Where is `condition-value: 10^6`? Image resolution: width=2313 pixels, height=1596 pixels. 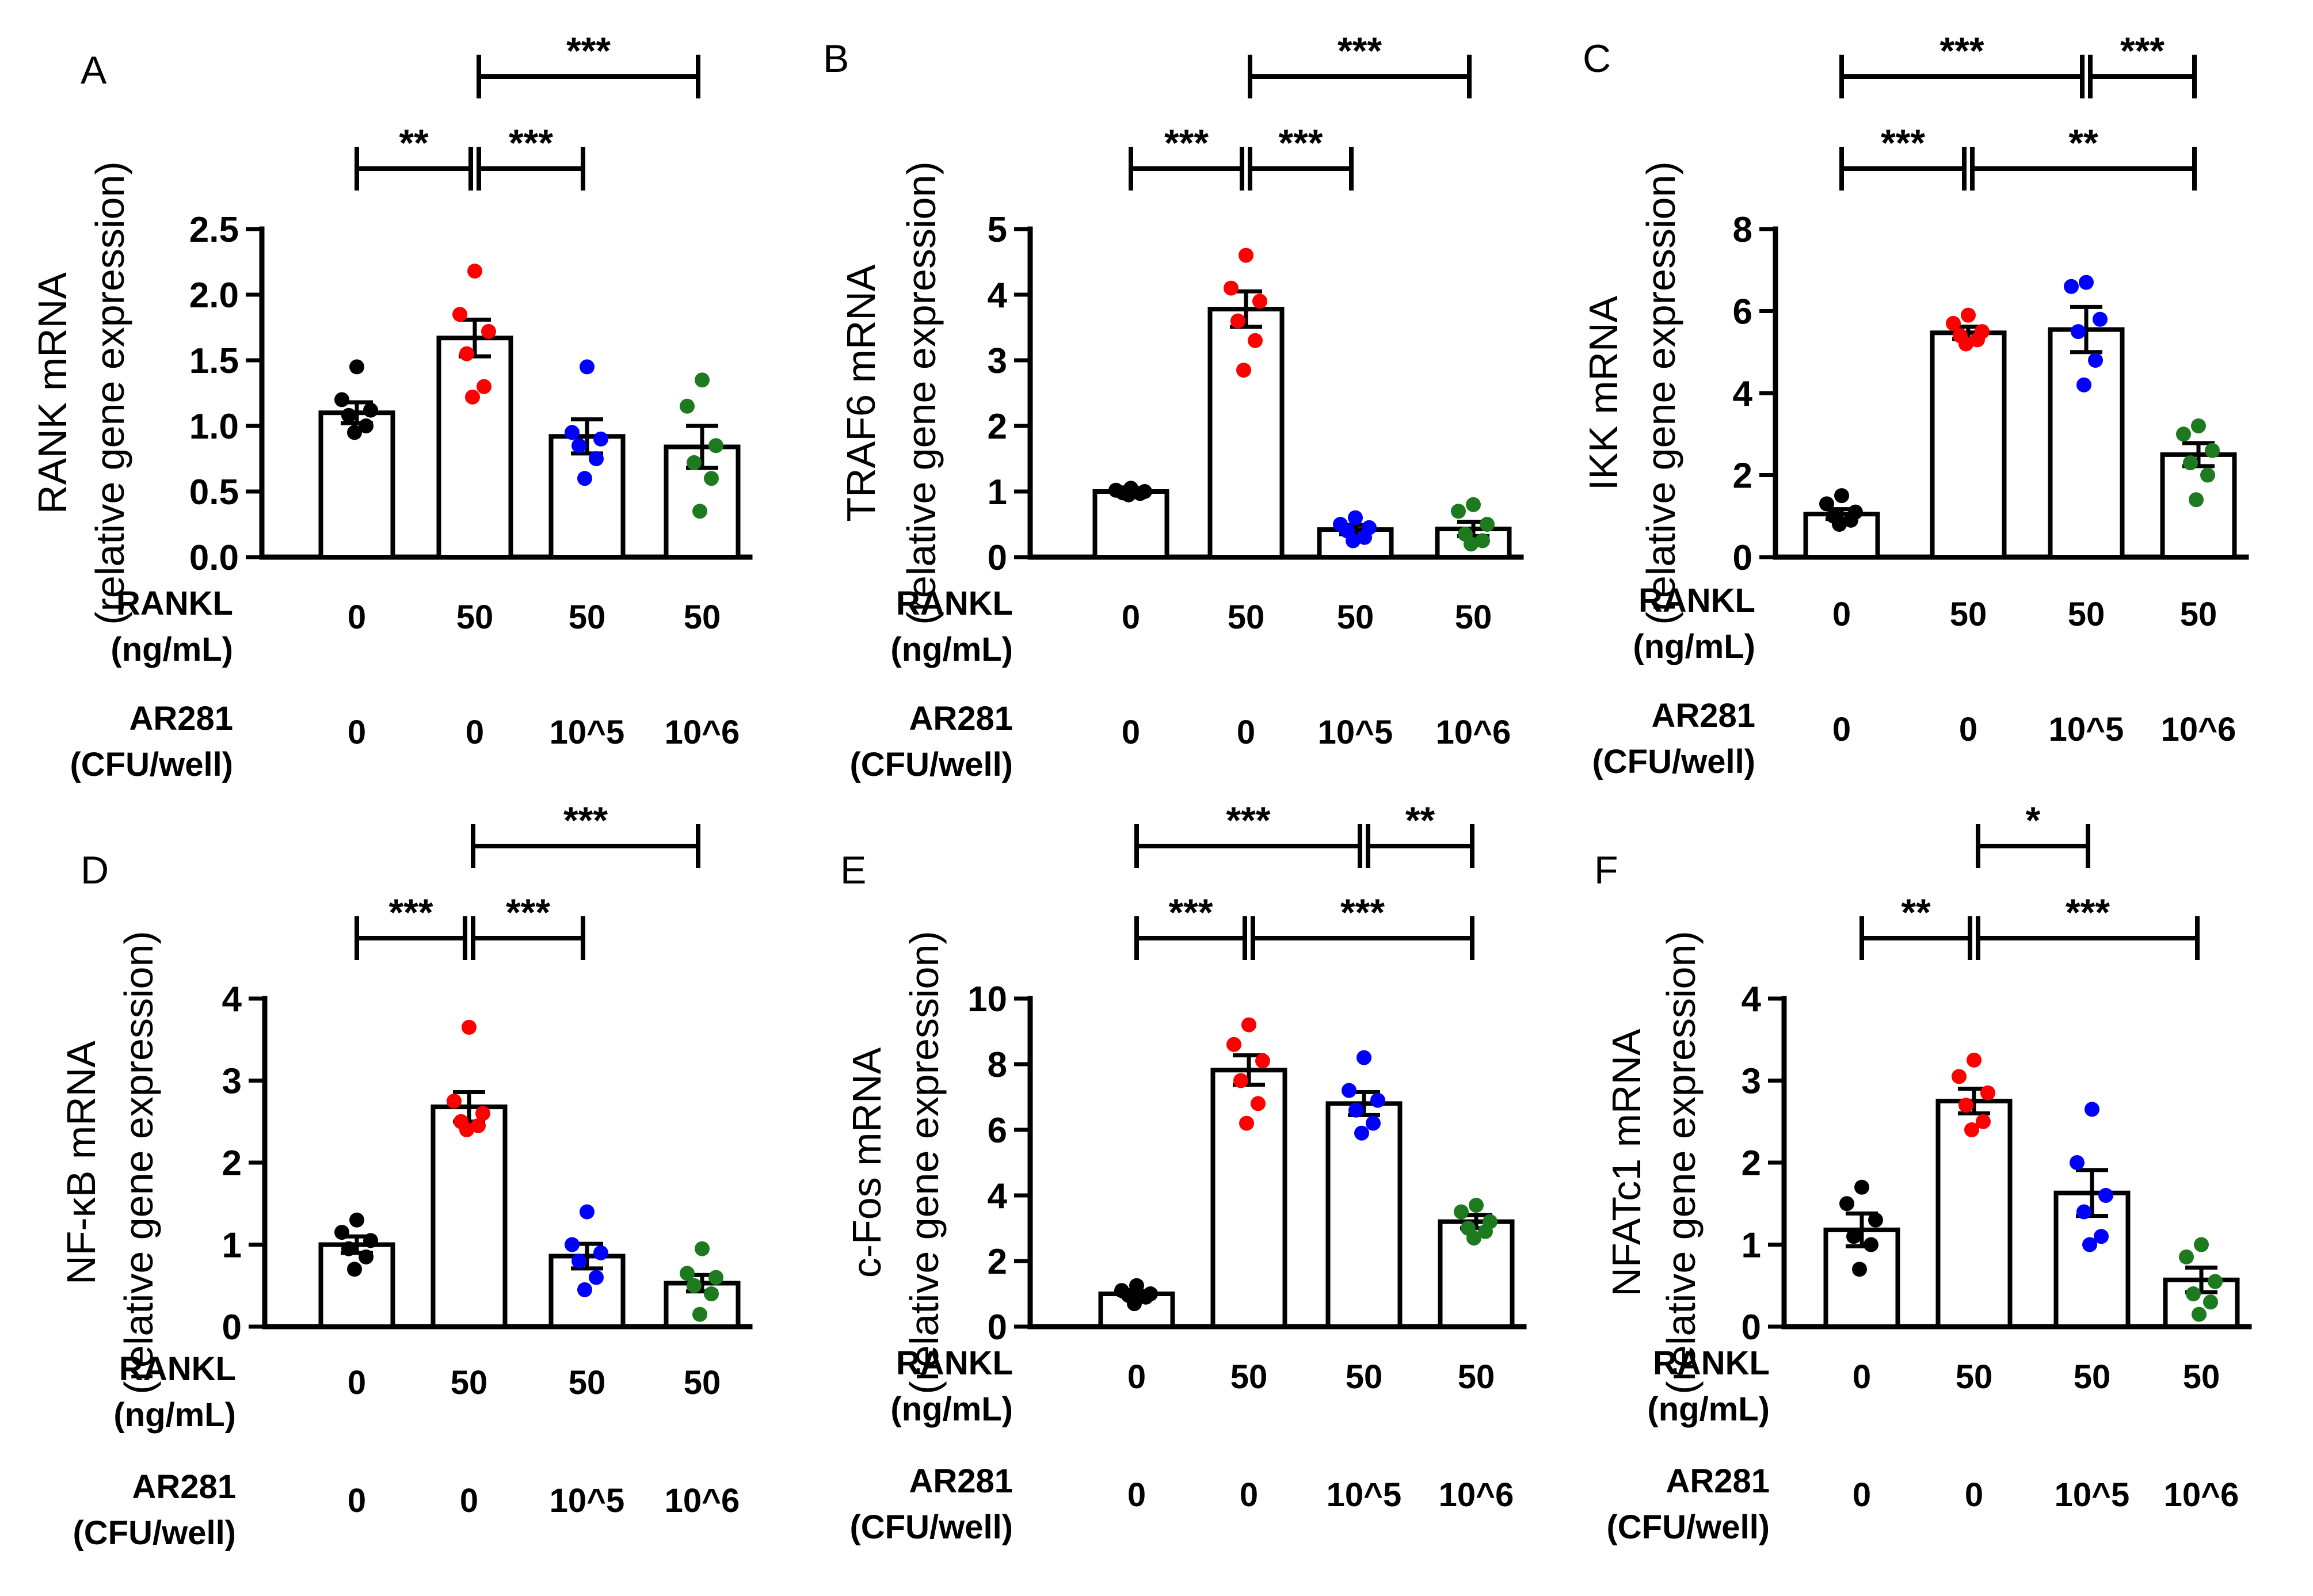 condition-value: 10^6 is located at coordinates (2198, 729).